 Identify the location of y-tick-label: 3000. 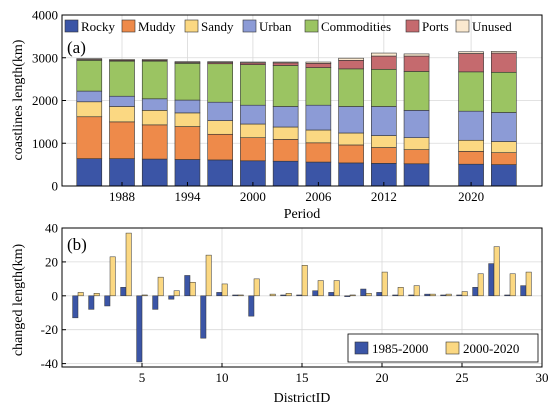
(45, 57).